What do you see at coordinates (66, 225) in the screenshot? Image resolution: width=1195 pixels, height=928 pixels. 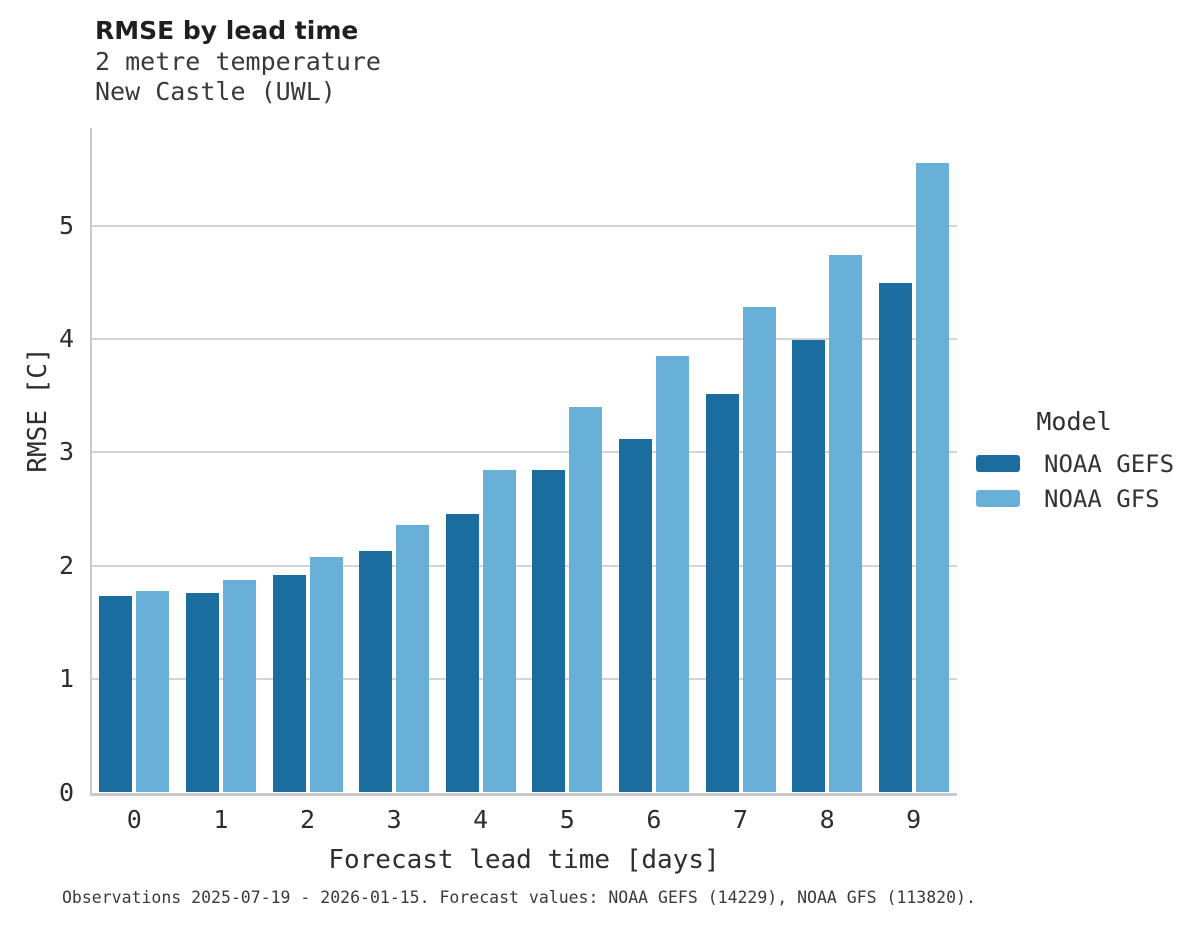 I see `y-tick-label-5: 5` at bounding box center [66, 225].